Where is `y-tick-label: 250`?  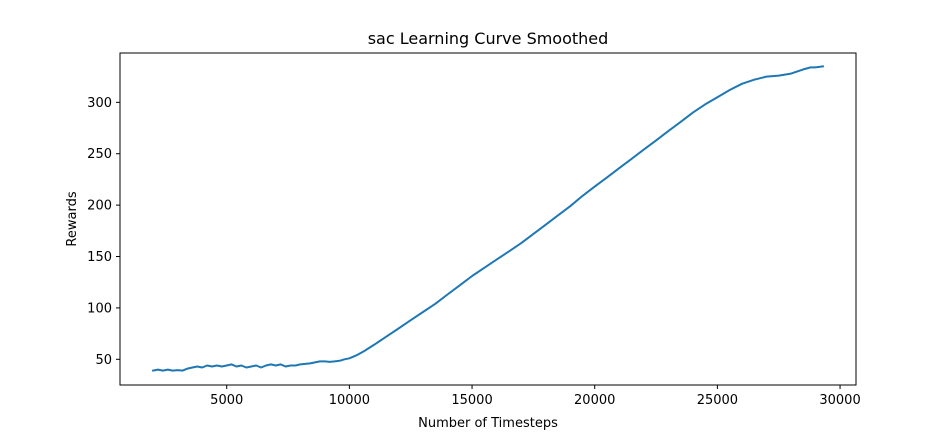 y-tick-label: 250 is located at coordinates (99, 154).